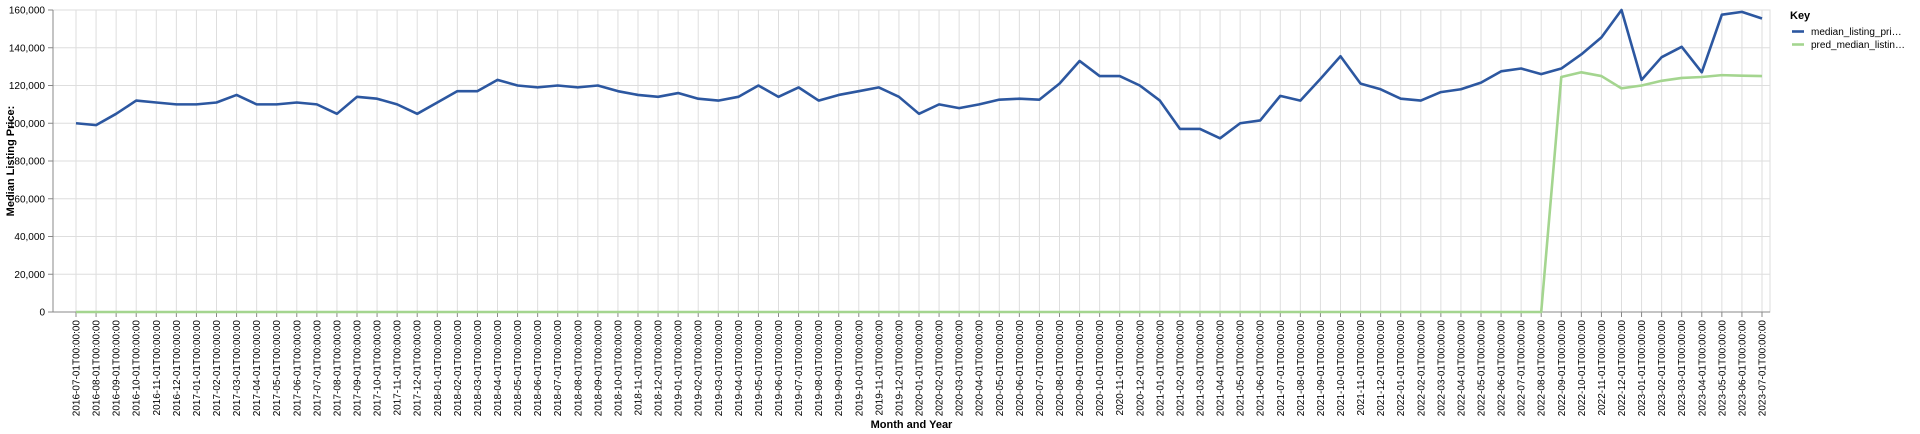 The height and width of the screenshot is (434, 1920). Describe the element at coordinates (42, 313) in the screenshot. I see `y-tick-label: 0` at that location.